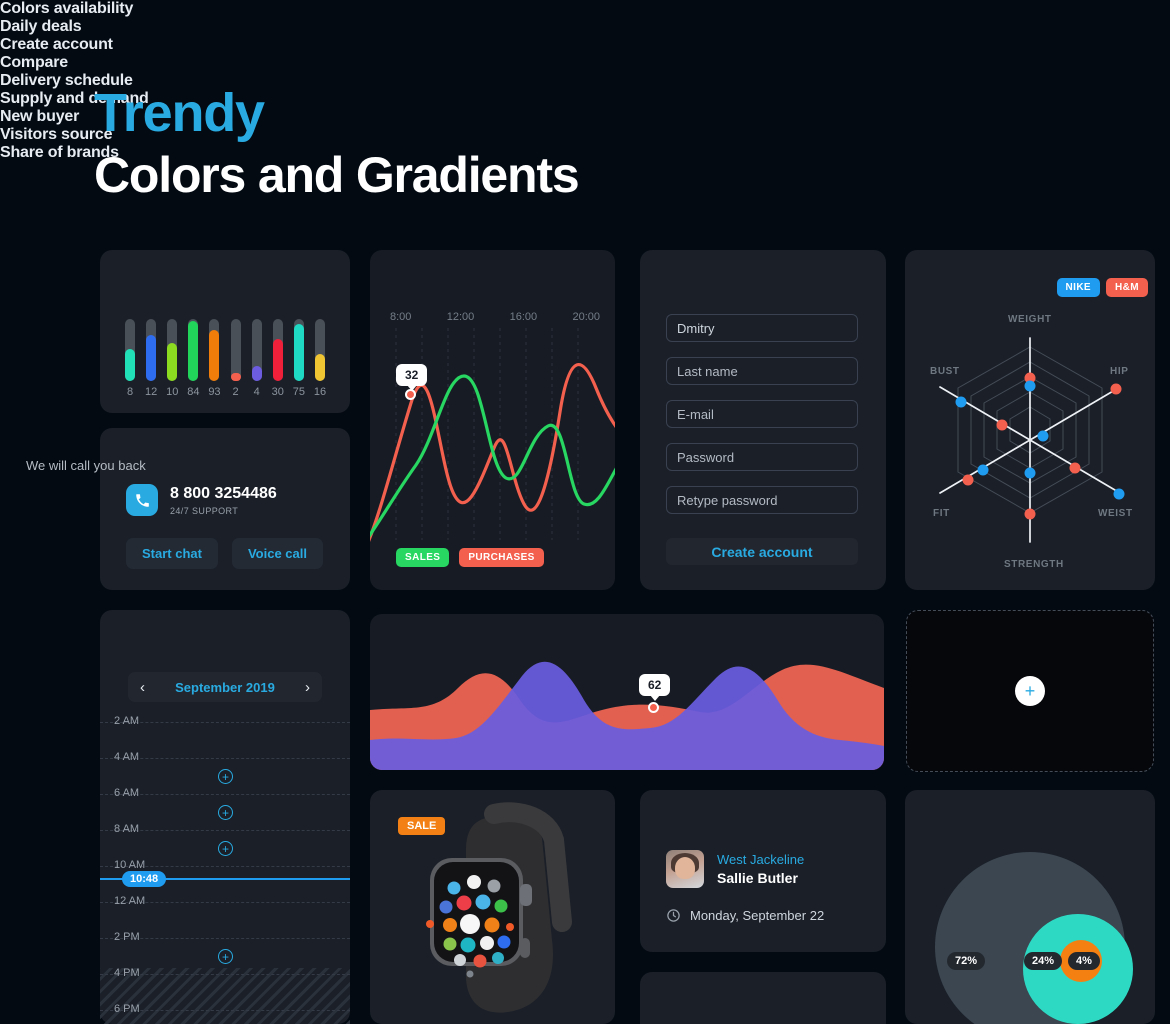  What do you see at coordinates (225, 956) in the screenshot?
I see `add-slot-button-4: +` at bounding box center [225, 956].